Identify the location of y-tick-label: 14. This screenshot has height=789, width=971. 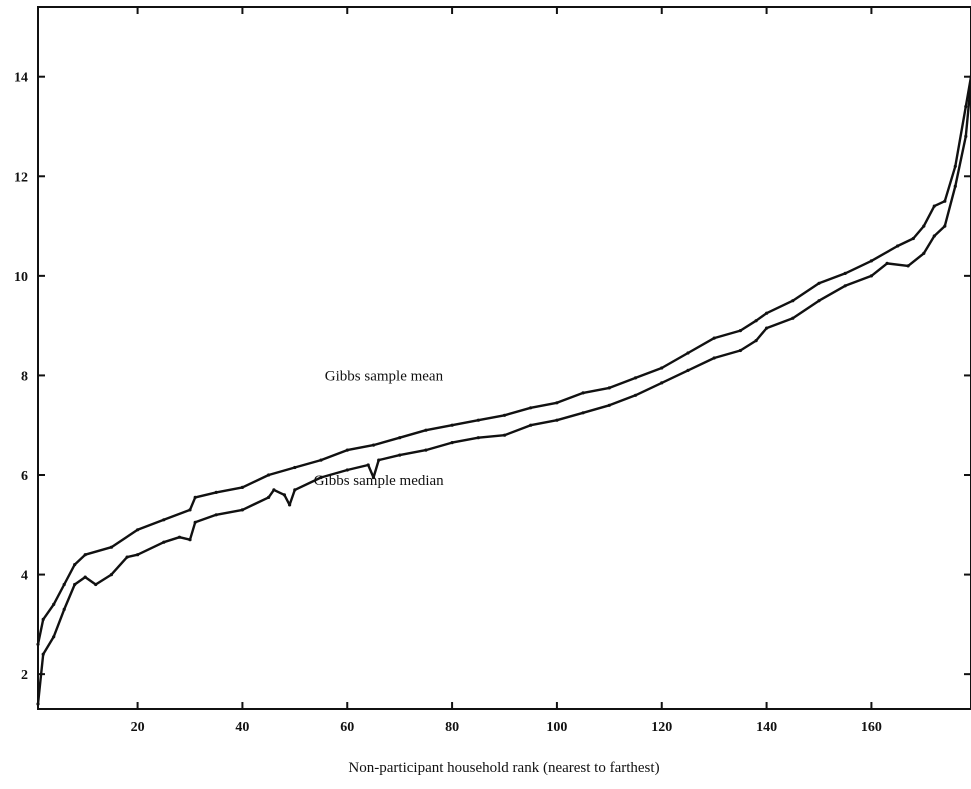
(21, 78).